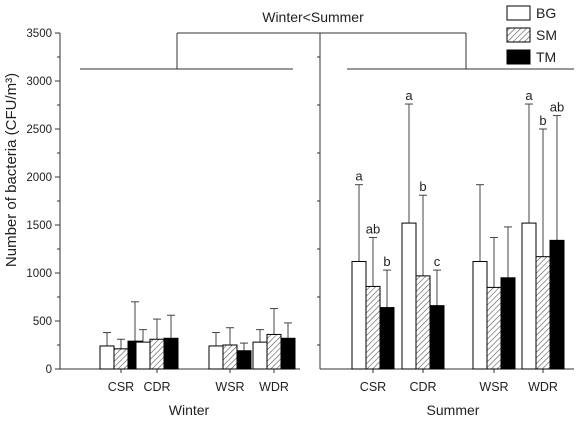 This screenshot has height=422, width=581. I want to click on panel-label-winter: Winter, so click(189, 410).